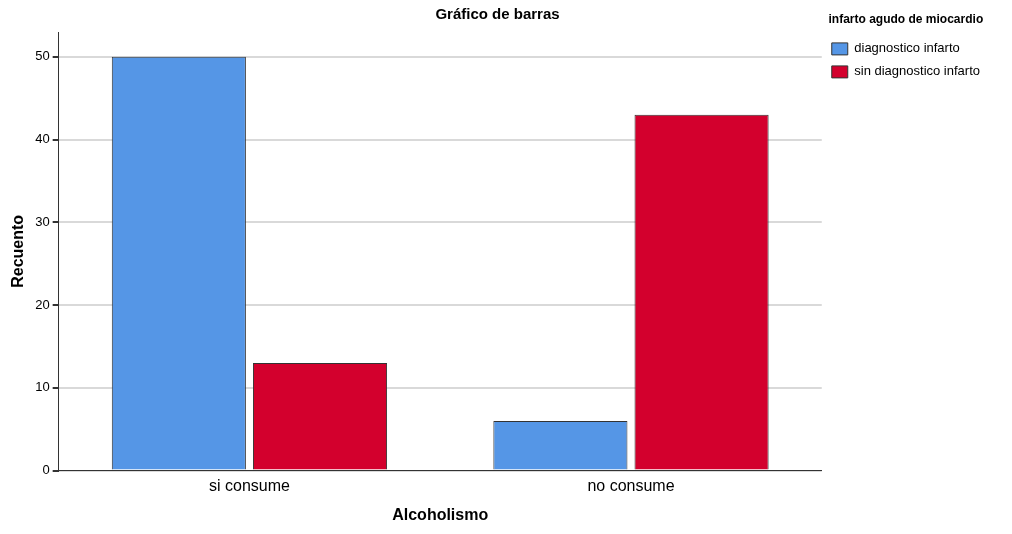  What do you see at coordinates (42, 56) in the screenshot?
I see `y-tick-label: 50` at bounding box center [42, 56].